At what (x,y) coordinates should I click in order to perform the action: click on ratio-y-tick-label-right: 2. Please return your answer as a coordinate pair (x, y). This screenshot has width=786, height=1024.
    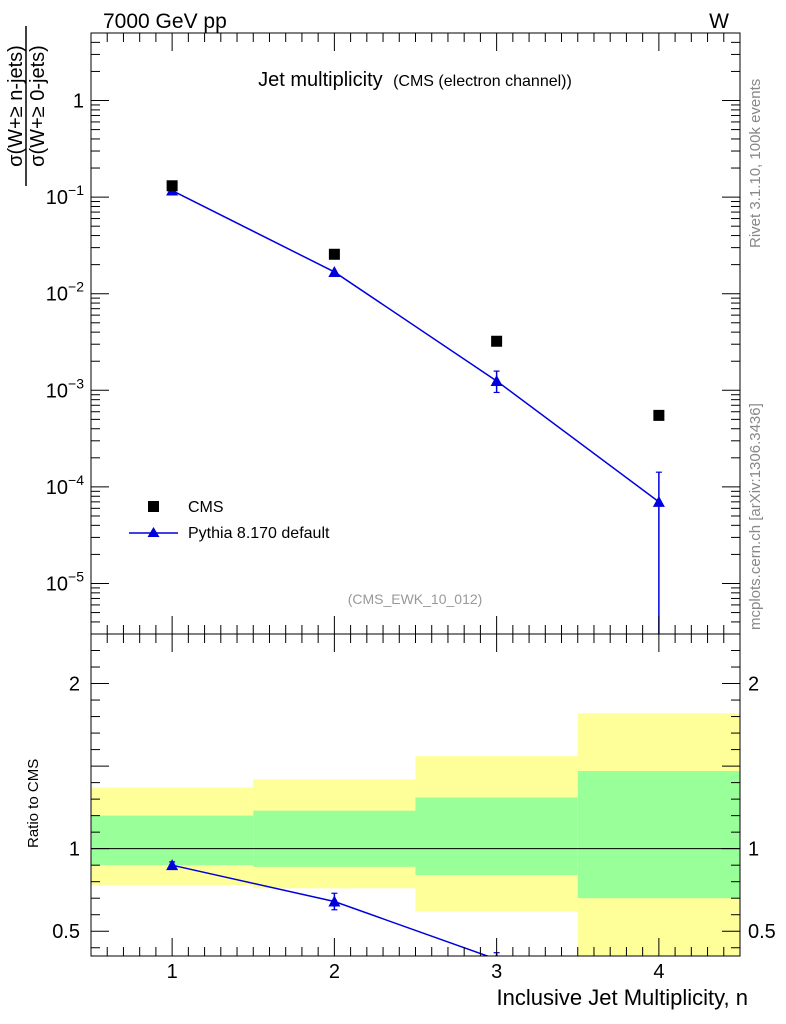
    Looking at the image, I should click on (753, 685).